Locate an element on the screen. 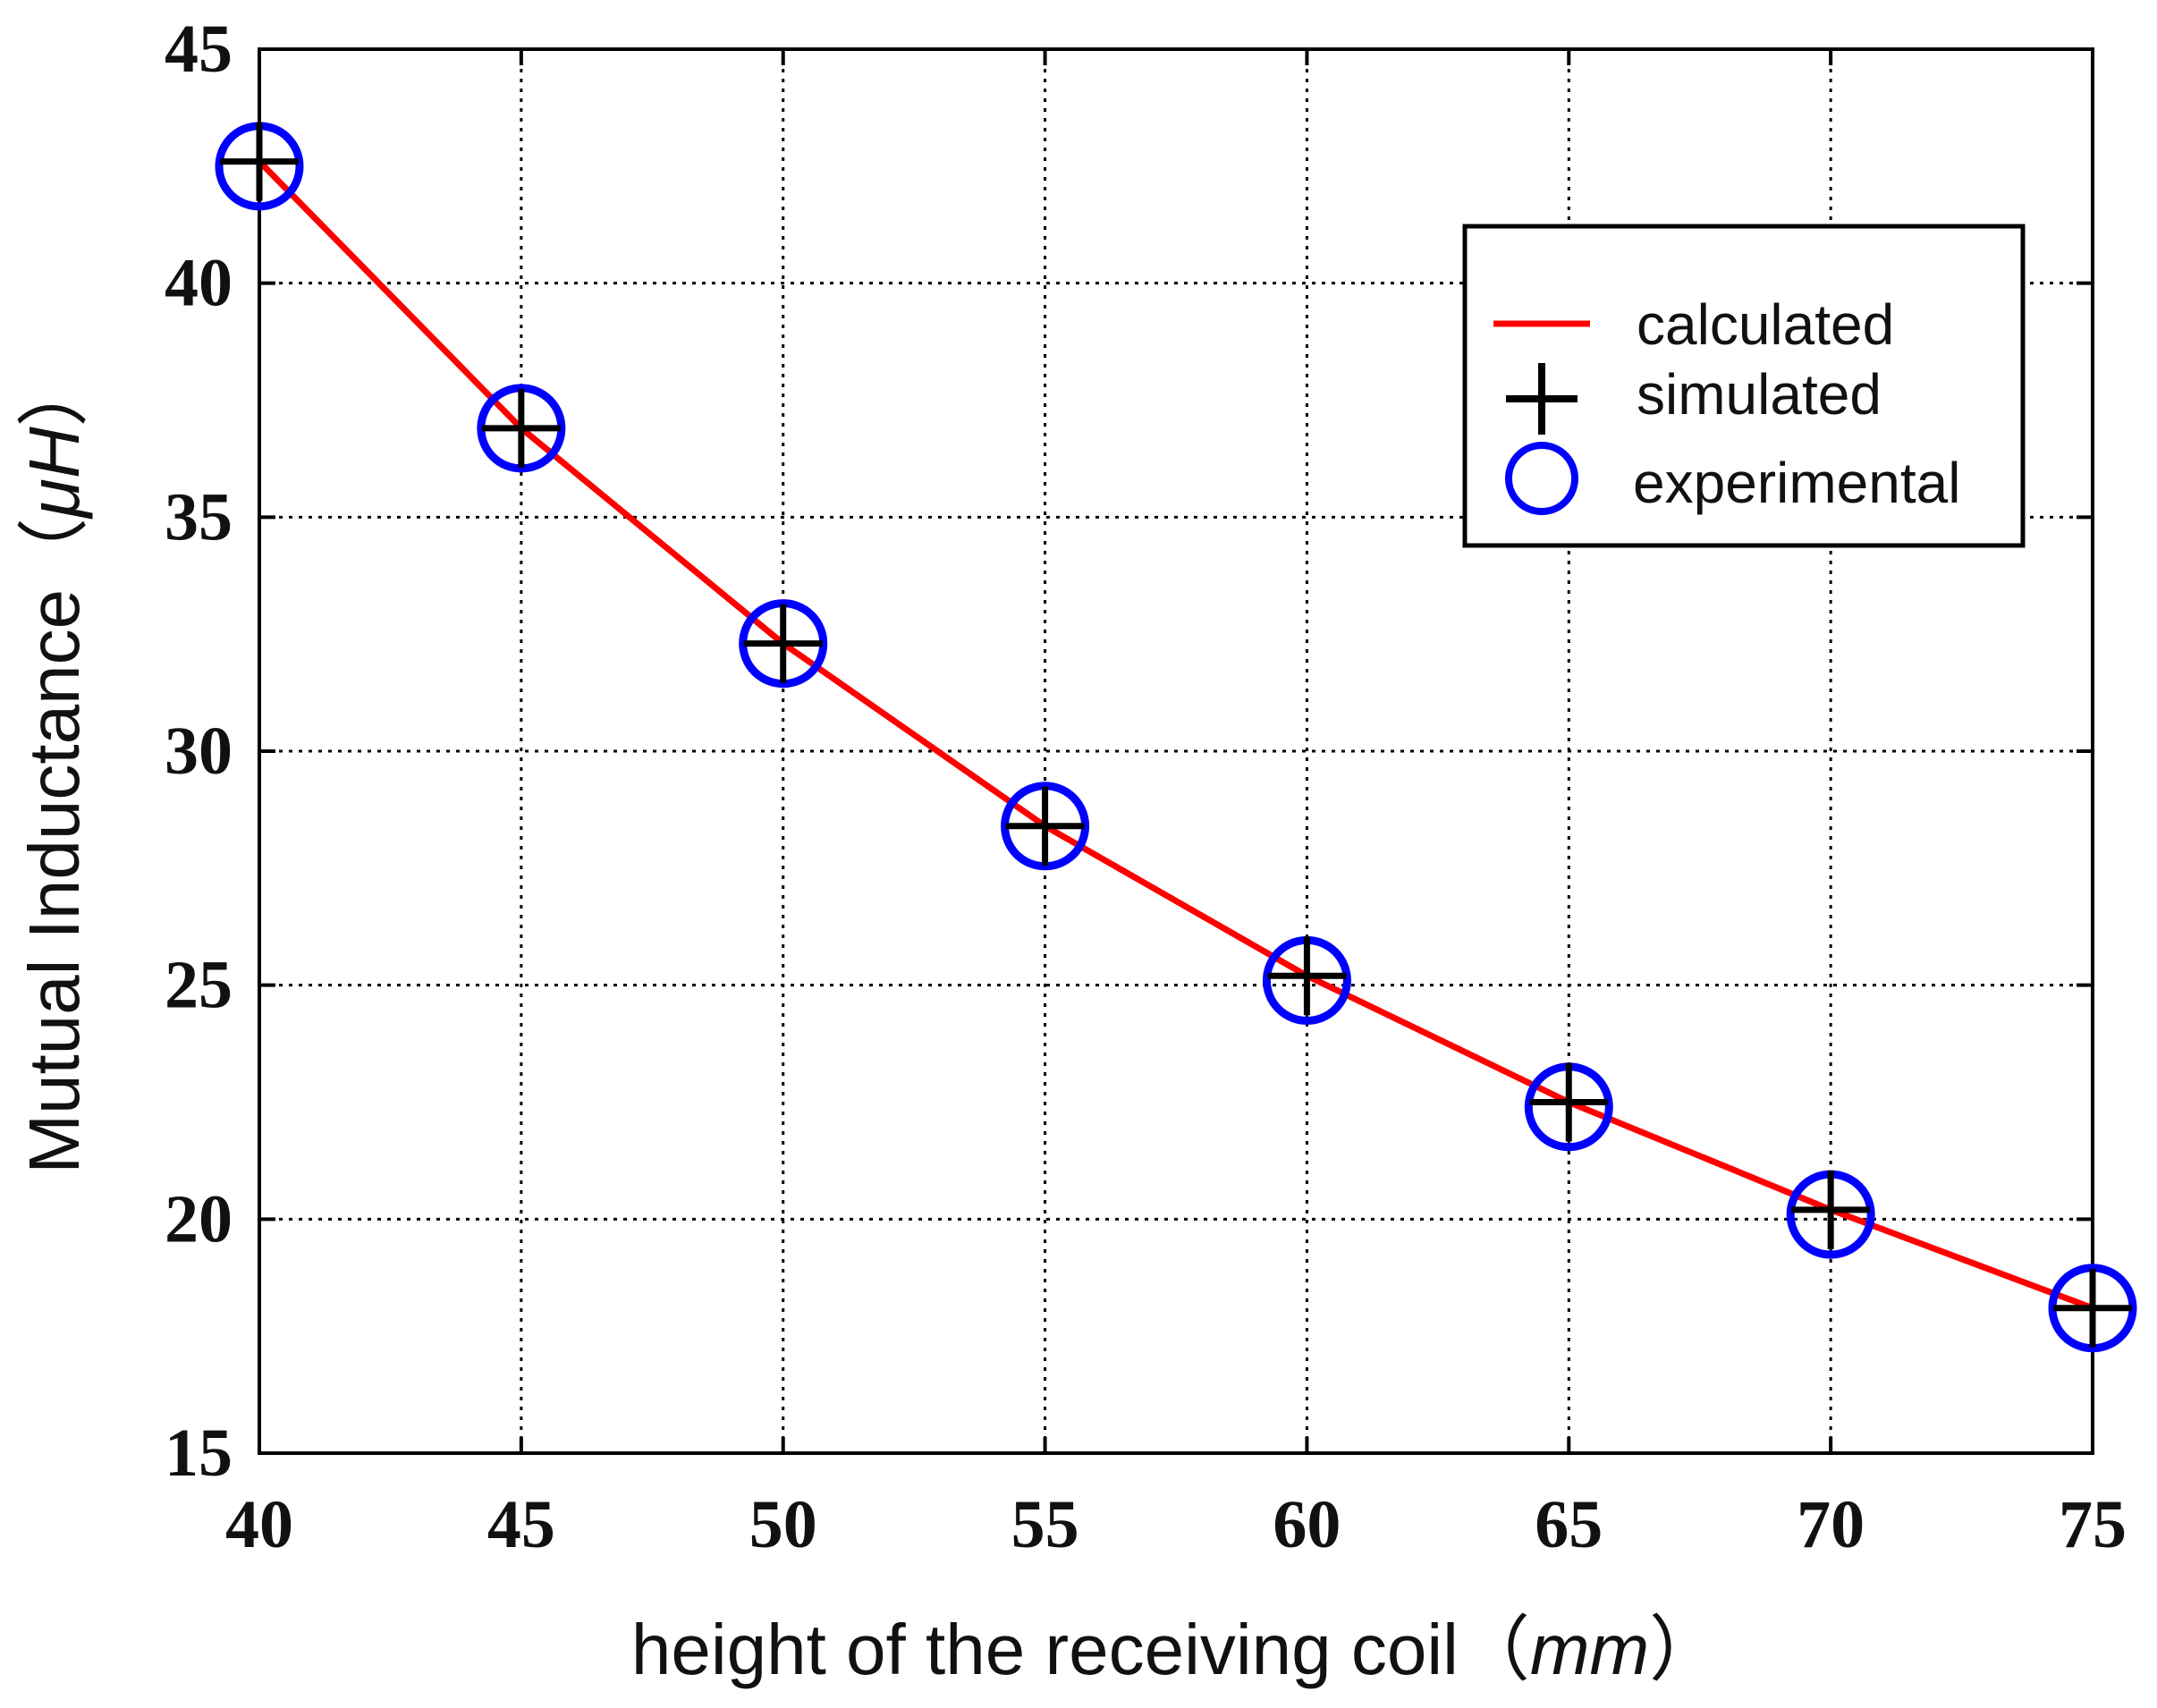 The height and width of the screenshot is (1708, 2157). x-tick-label: 65 is located at coordinates (1569, 1524).